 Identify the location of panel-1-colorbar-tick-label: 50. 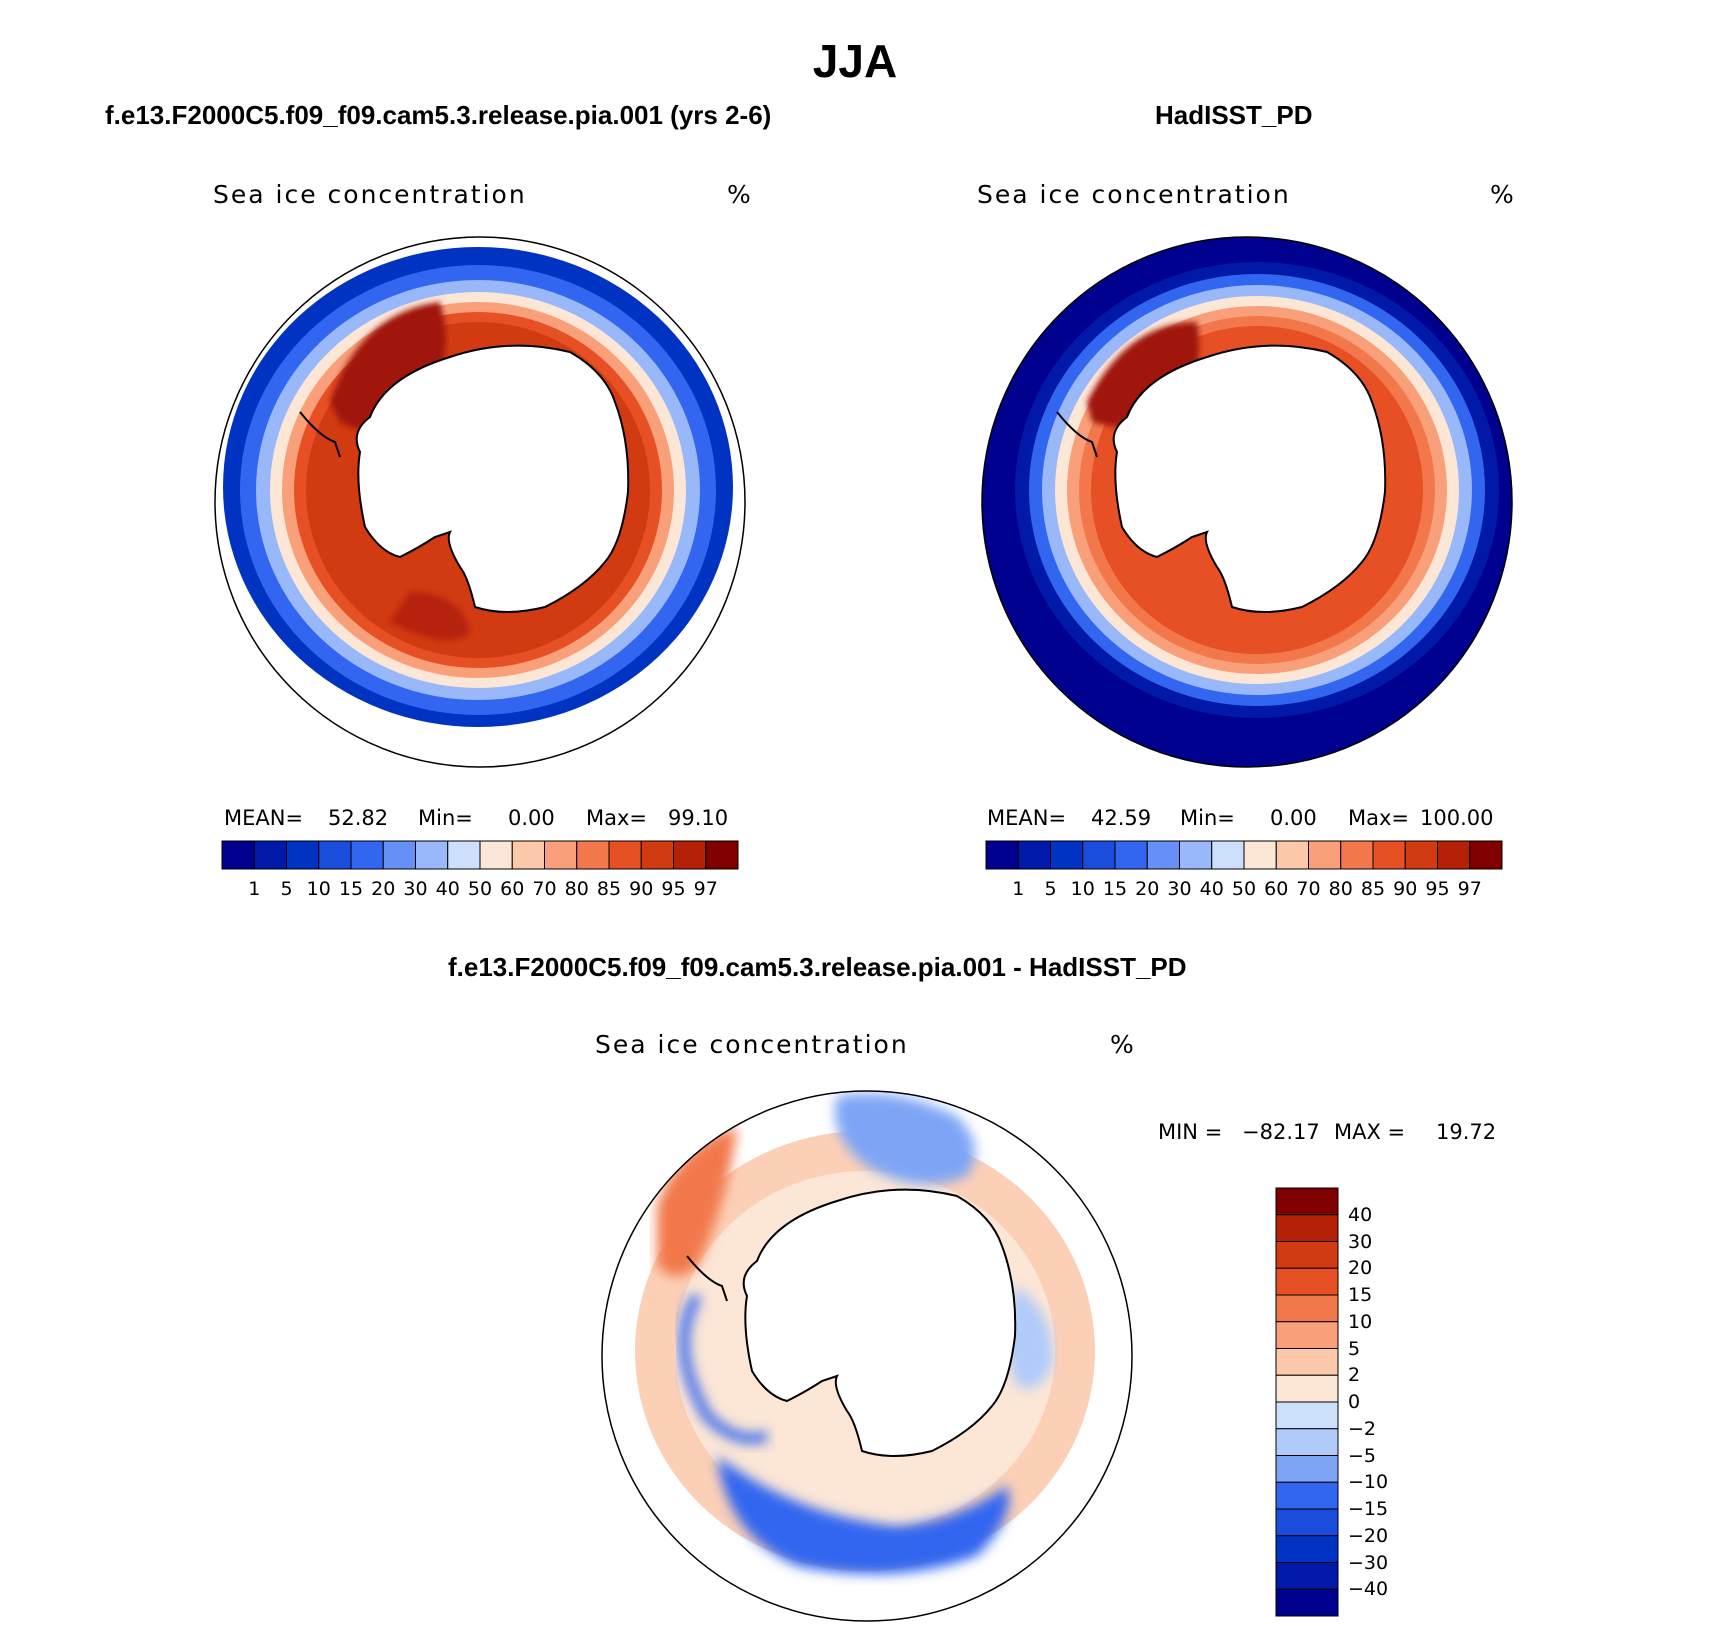
(480, 889).